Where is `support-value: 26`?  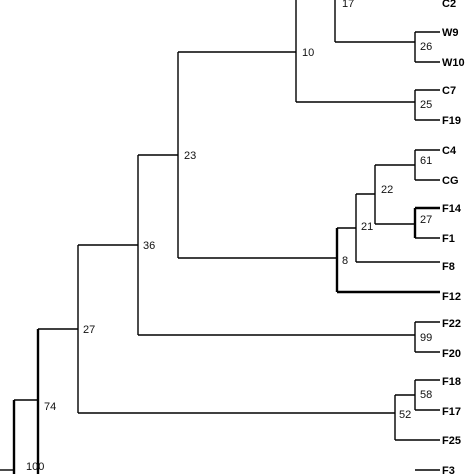
support-value: 26 is located at coordinates (426, 47).